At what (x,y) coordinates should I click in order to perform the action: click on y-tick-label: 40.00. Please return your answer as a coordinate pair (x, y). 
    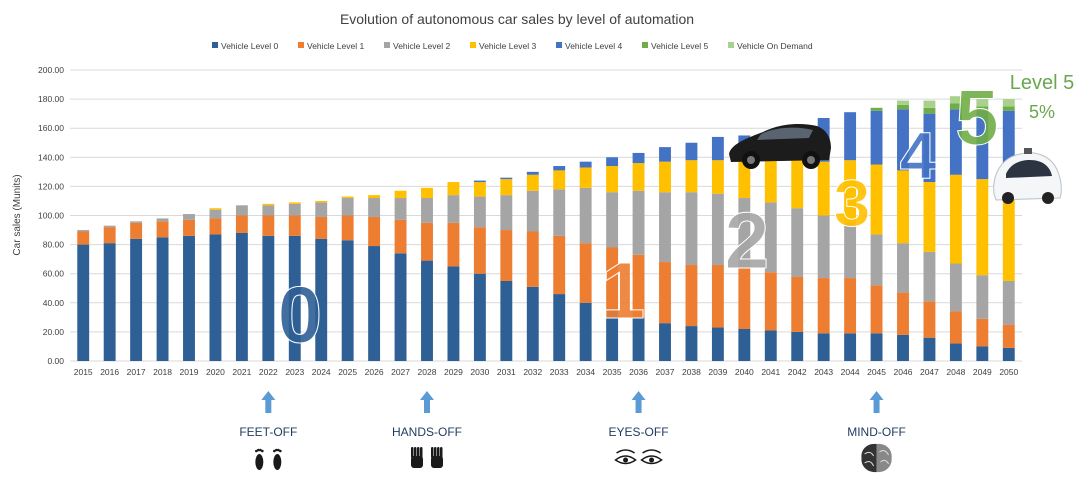
    Looking at the image, I should click on (54, 303).